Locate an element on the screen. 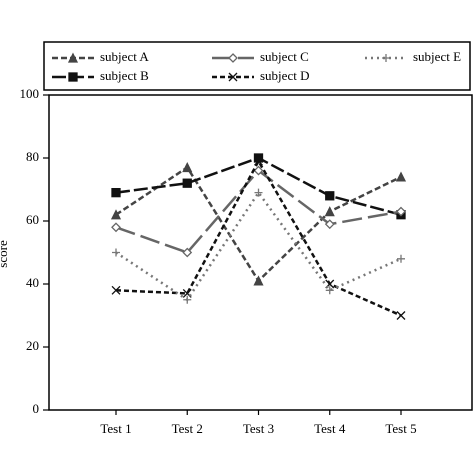  y-tick-label: 80 is located at coordinates (32, 156).